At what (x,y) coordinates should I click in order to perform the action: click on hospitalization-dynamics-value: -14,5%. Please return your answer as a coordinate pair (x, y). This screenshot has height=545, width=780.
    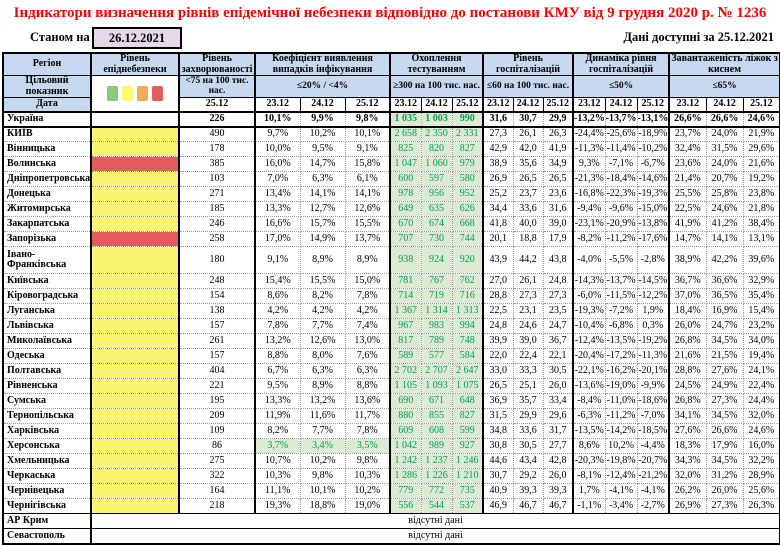
    Looking at the image, I should click on (653, 281).